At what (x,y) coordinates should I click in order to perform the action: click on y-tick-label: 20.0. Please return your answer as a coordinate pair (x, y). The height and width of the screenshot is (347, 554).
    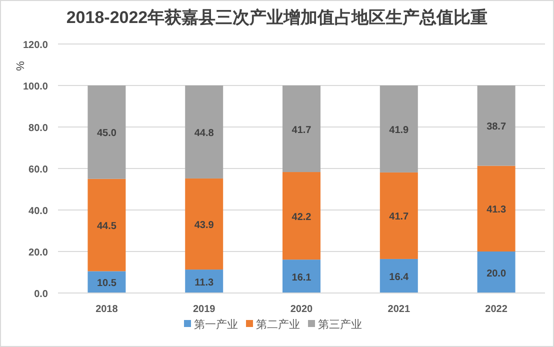
    Looking at the image, I should click on (38, 253).